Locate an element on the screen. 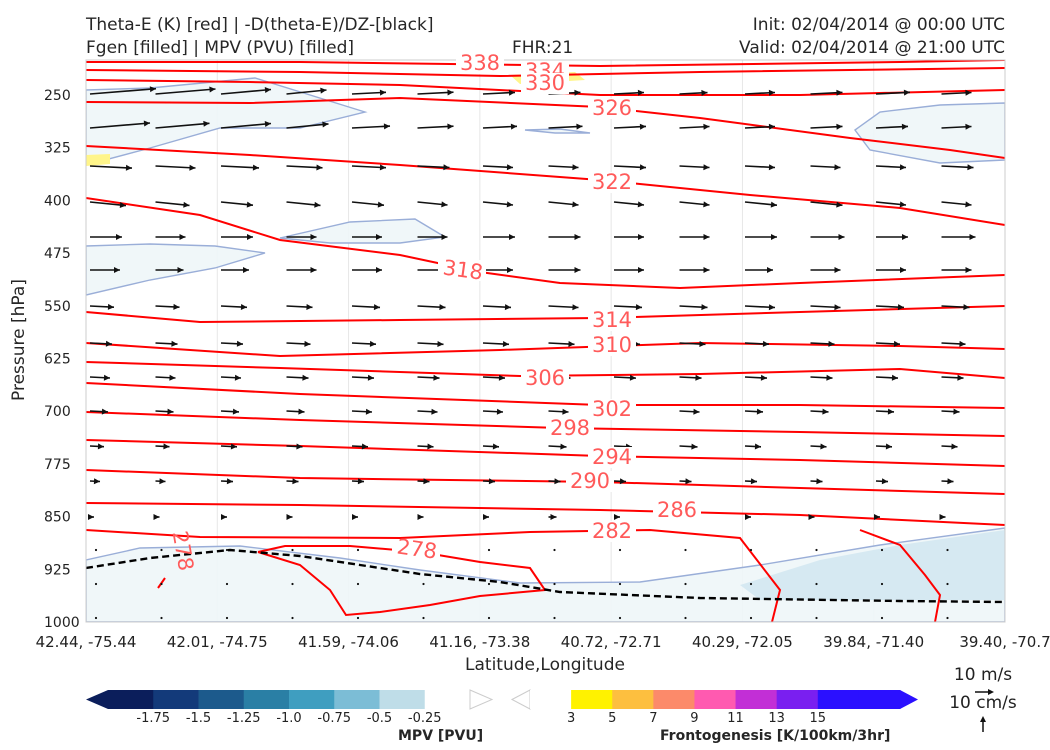 The width and height of the screenshot is (1050, 750). fgen-colorbar-extend is located at coordinates (520, 699).